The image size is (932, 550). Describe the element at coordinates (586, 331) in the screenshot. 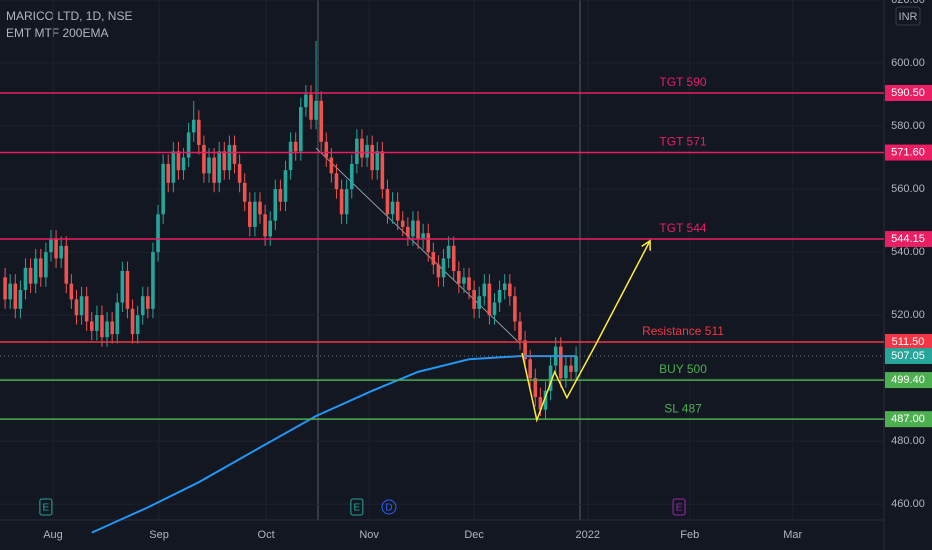

I see `pattern-drawing` at that location.